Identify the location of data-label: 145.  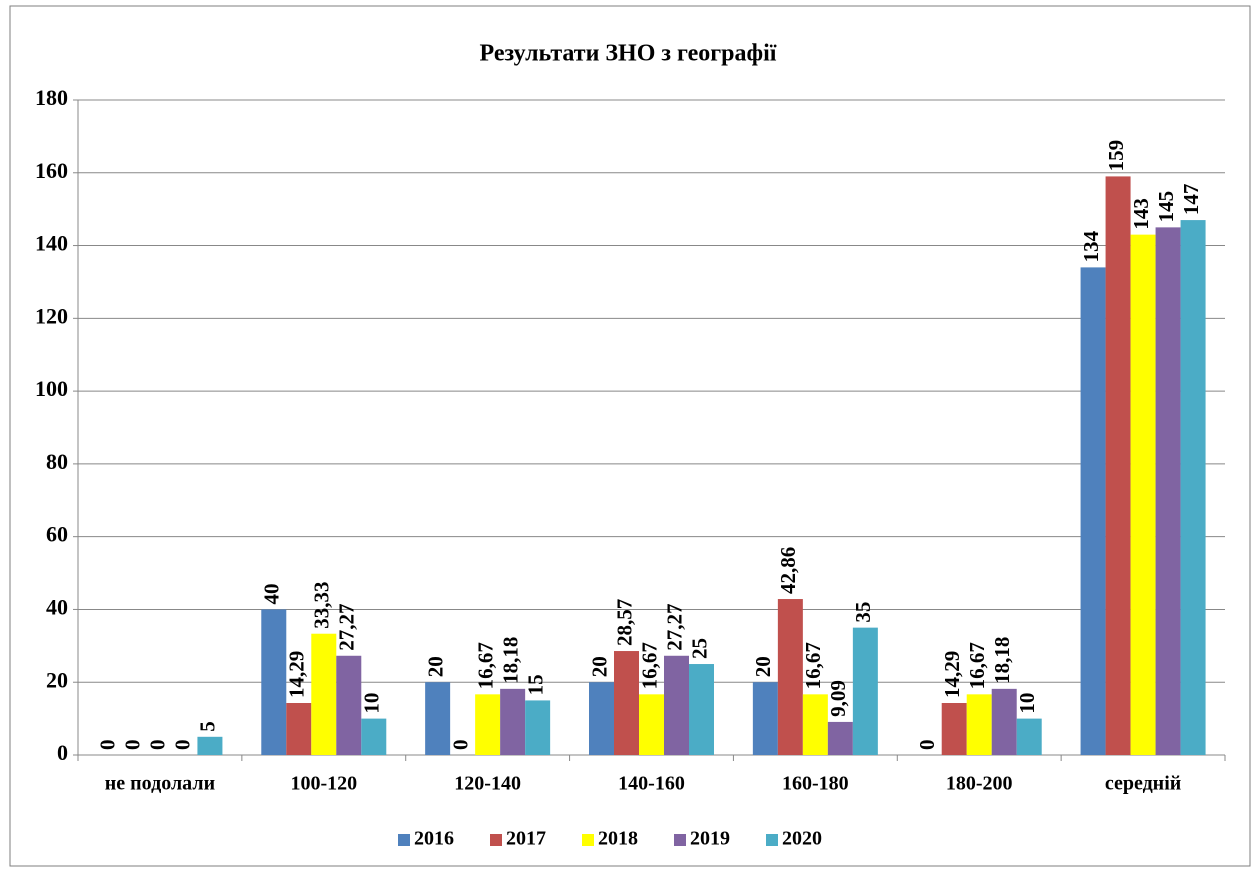
(1166, 207).